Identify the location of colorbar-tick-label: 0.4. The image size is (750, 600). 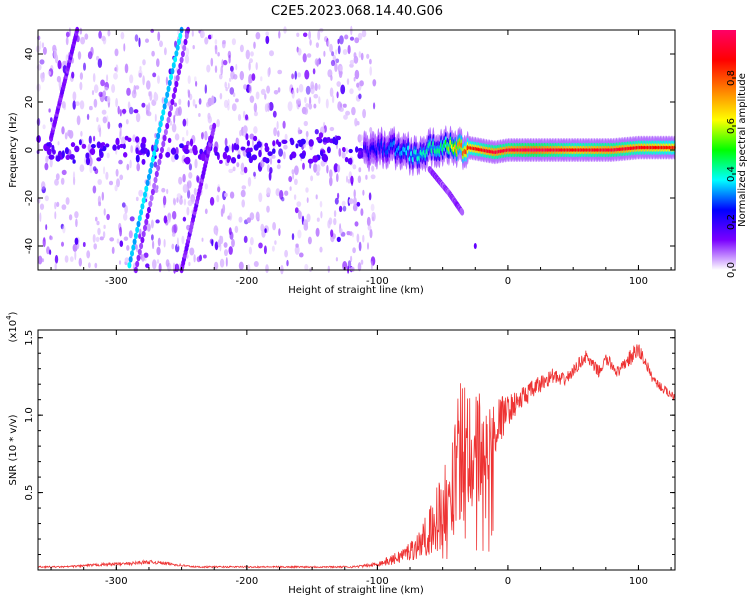
(731, 174).